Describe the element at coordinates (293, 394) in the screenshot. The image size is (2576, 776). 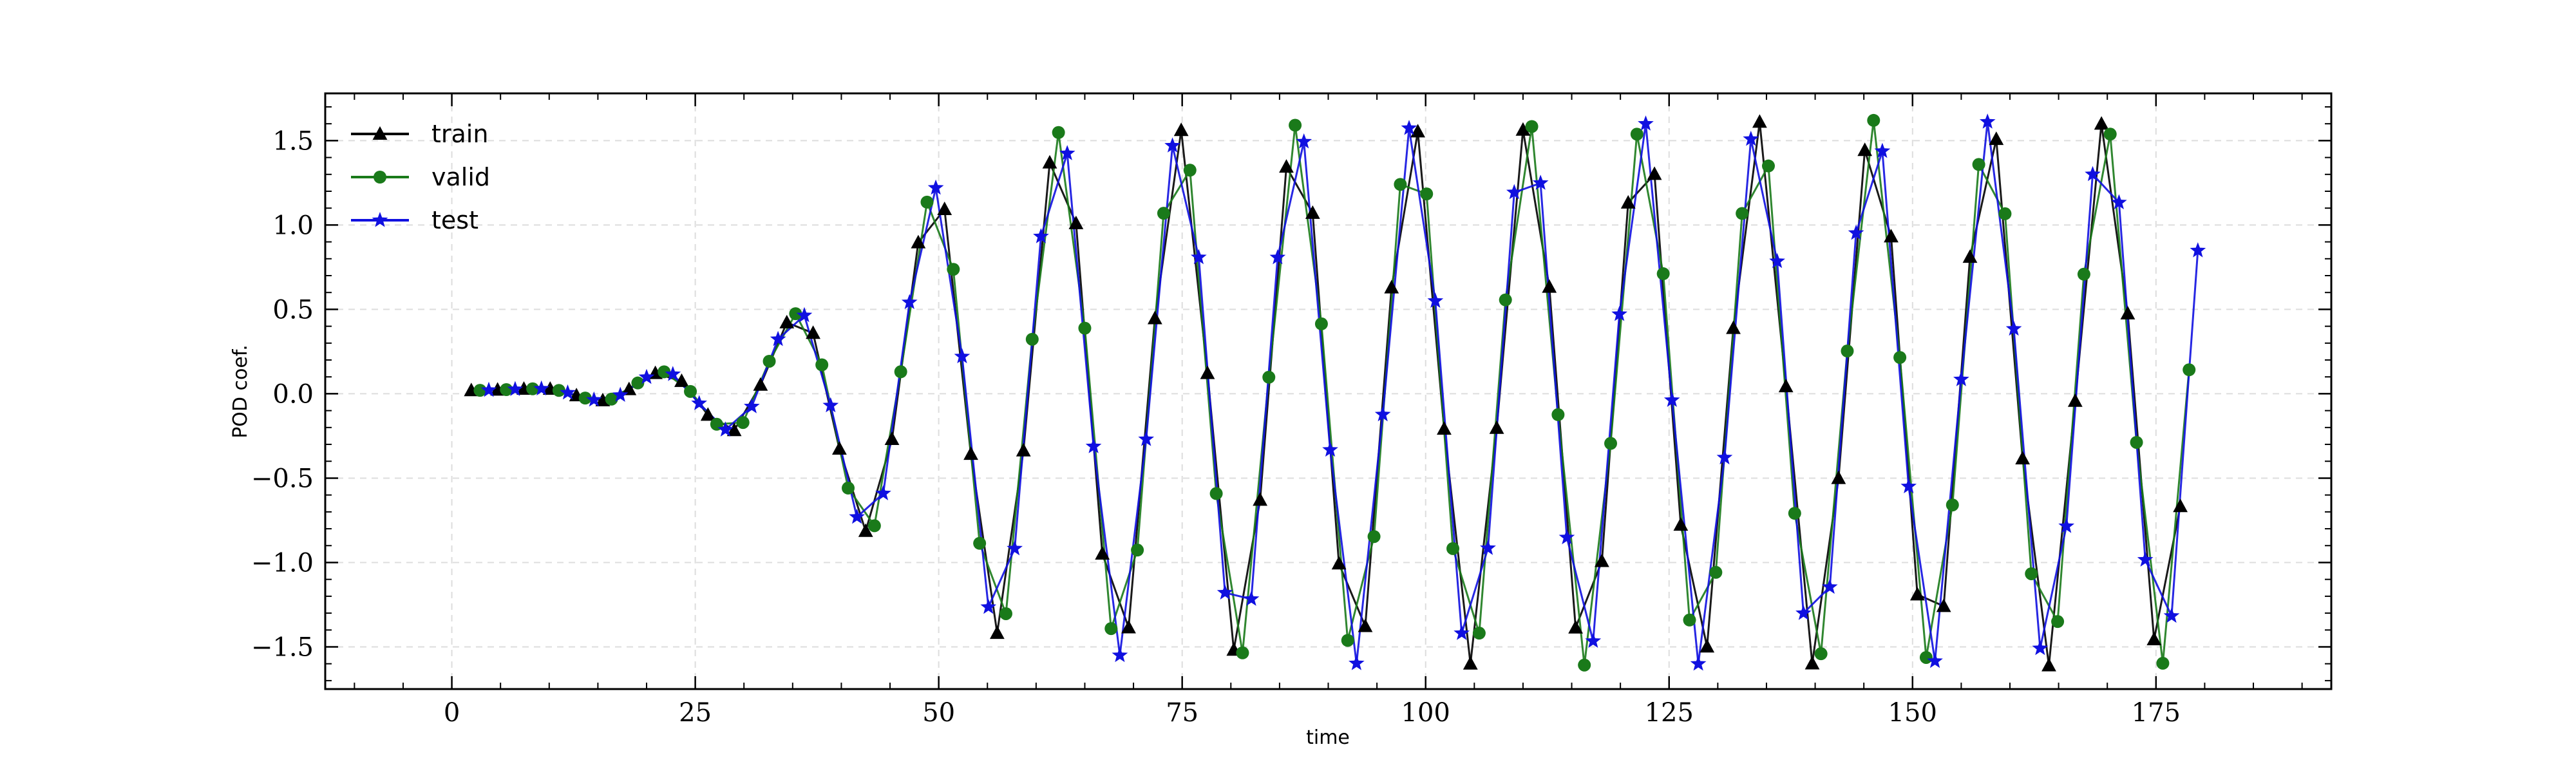
I see `y-tick-label: 0.0` at that location.